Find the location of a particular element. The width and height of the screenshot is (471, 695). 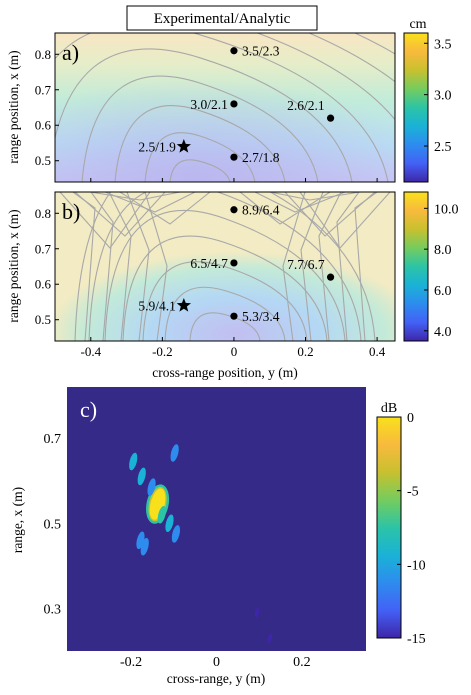

panel-a-point-label-2: 2.6/2.1 is located at coordinates (306, 105).